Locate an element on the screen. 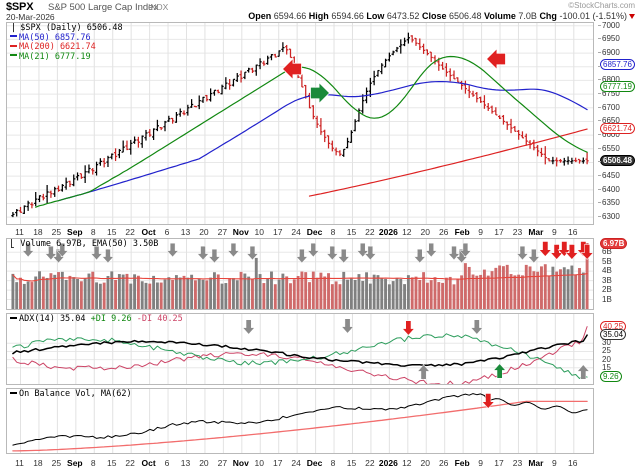 The width and height of the screenshot is (639, 476). obv-plot is located at coordinates (300, 421).